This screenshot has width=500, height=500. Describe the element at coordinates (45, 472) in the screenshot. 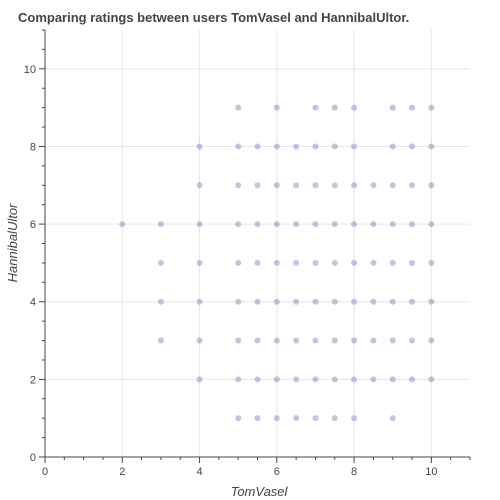

I see `x-tick-label: 0` at that location.